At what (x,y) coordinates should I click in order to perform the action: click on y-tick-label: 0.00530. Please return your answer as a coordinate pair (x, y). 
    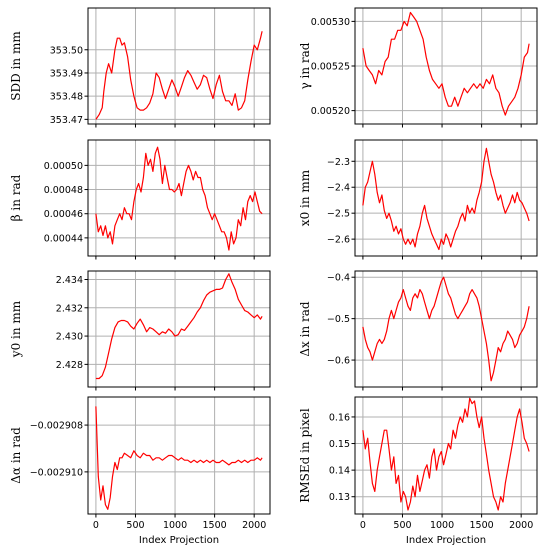
    Looking at the image, I should click on (330, 22).